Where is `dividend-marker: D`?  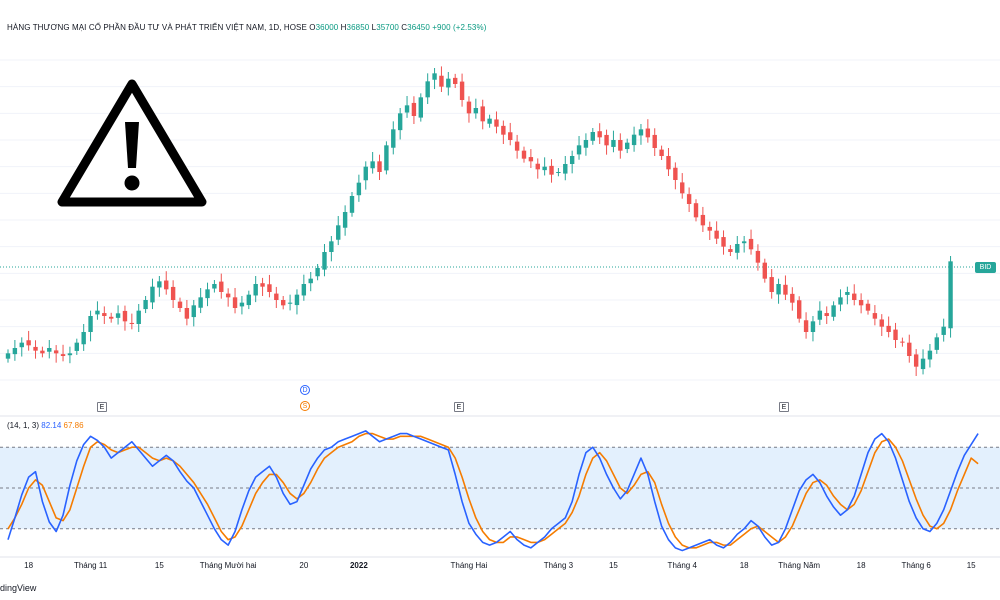
dividend-marker: D is located at coordinates (305, 390).